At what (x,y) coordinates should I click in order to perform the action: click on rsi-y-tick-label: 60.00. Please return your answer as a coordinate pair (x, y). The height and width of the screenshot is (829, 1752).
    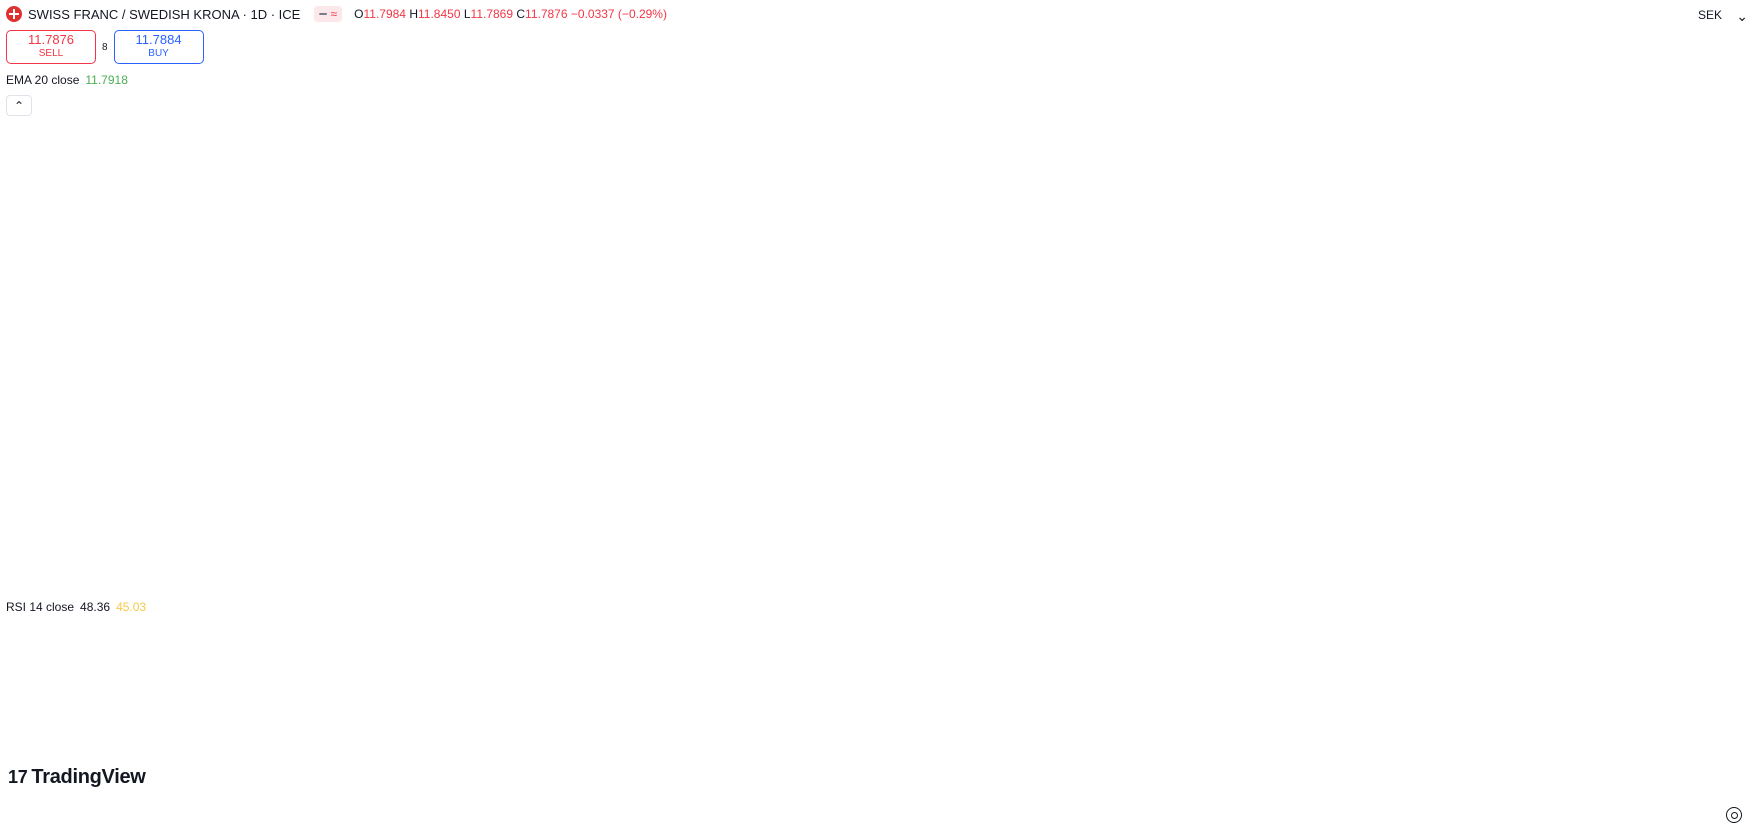
    Looking at the image, I should click on (1721, 661).